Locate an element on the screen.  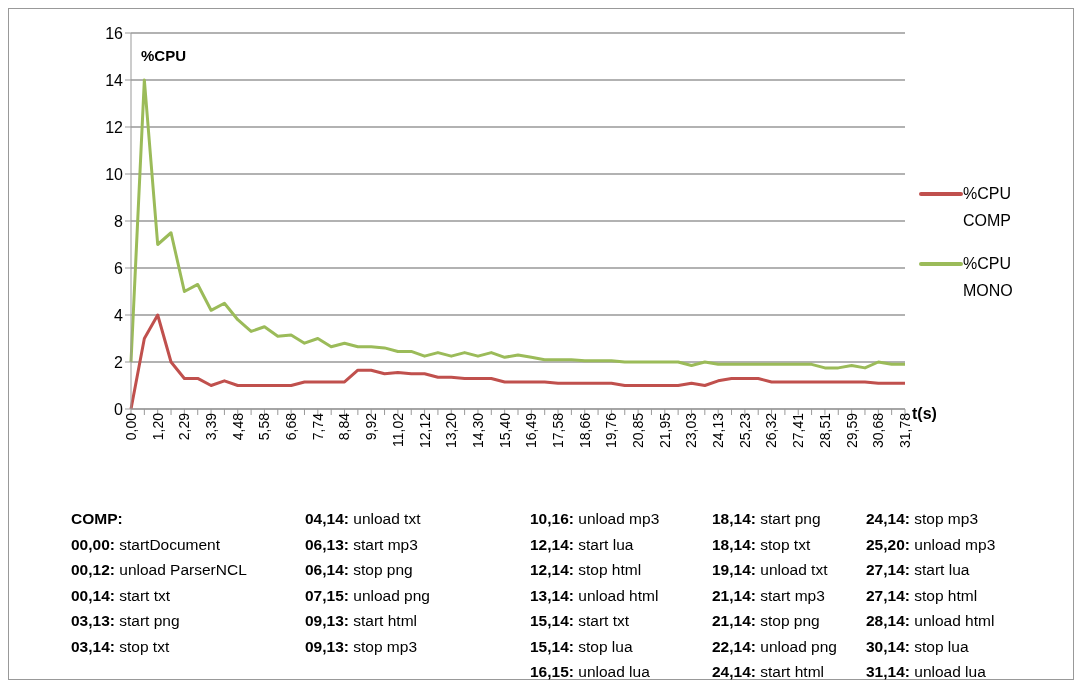
x-tick-label: 0,00 is located at coordinates (130, 426).